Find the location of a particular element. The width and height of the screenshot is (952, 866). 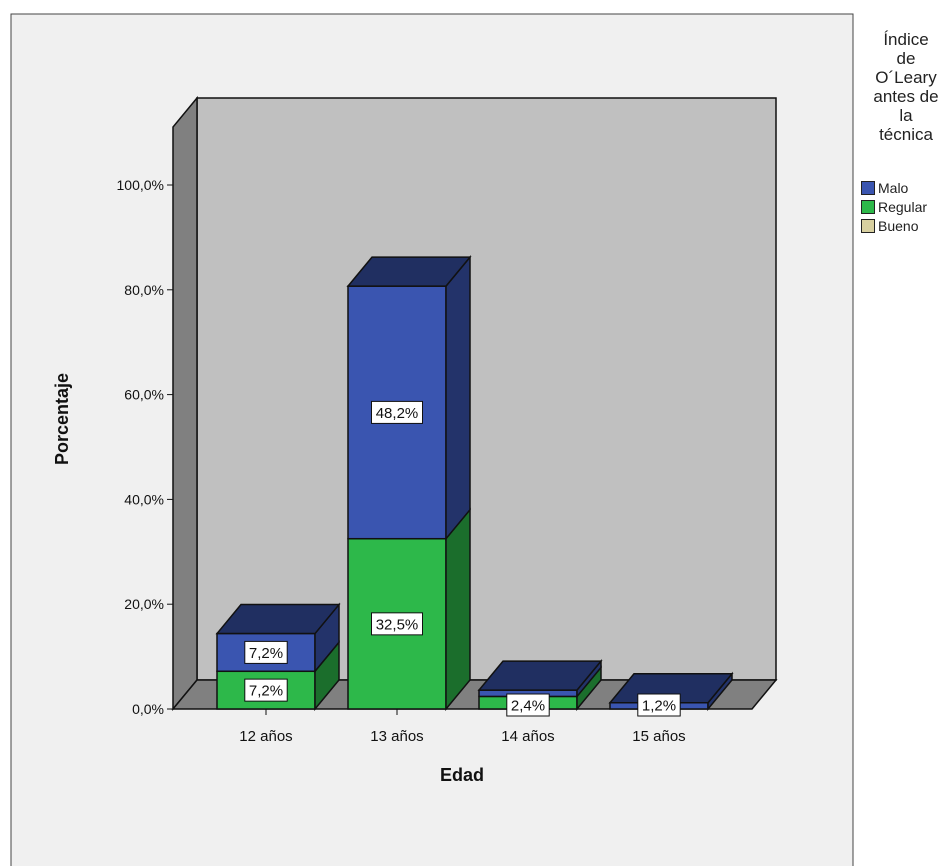

legend-title-line: la is located at coordinates (906, 115).